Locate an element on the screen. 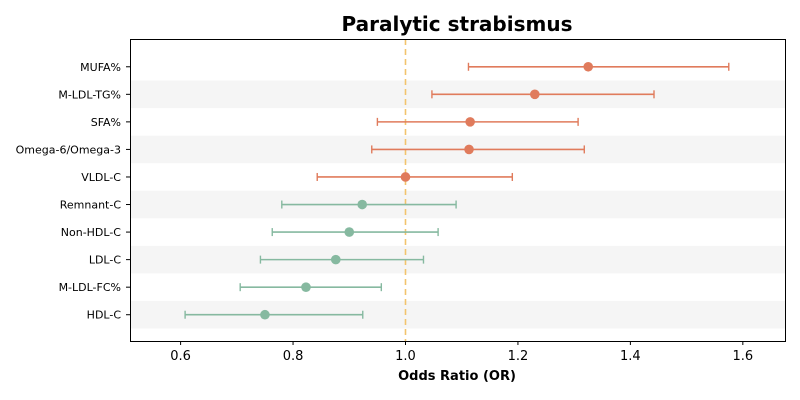 The image size is (800, 400). x-axis-label: Odds Ratio (OR) is located at coordinates (457, 376).